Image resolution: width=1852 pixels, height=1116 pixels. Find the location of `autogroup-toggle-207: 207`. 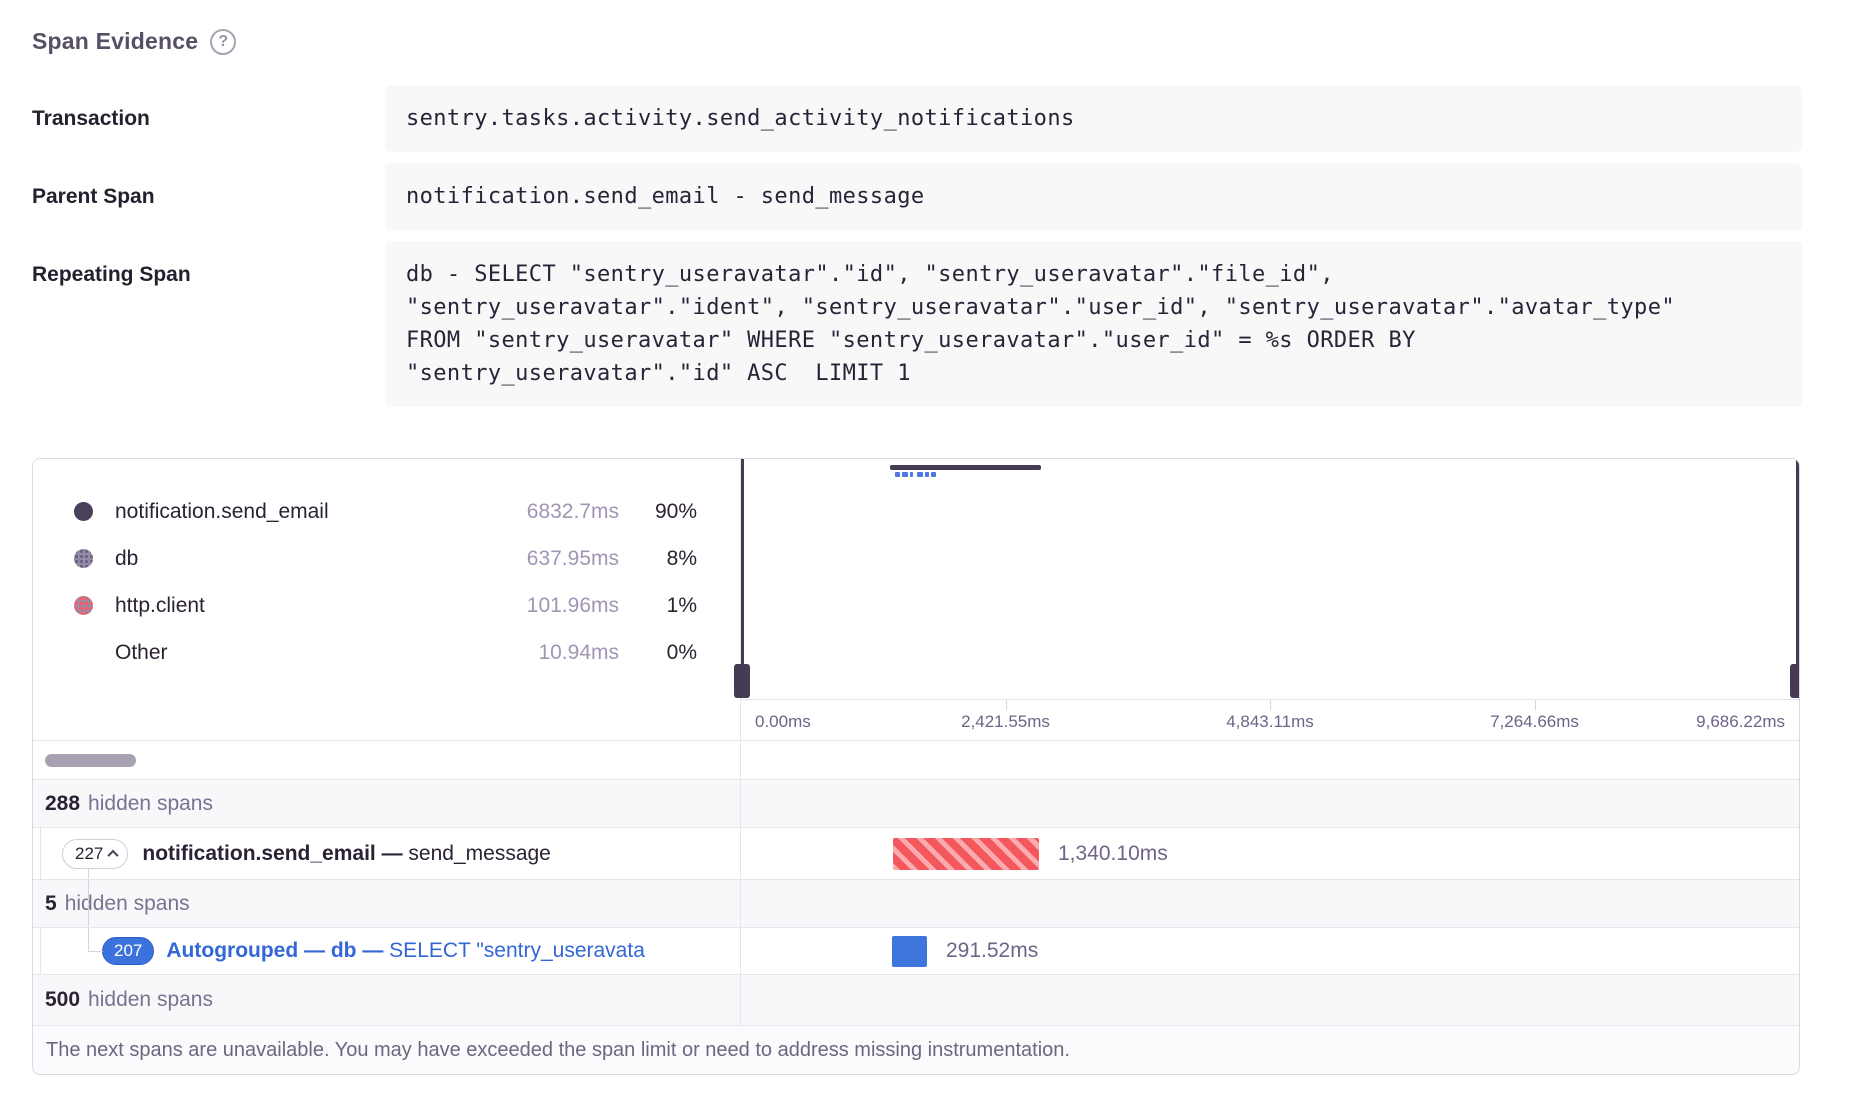

autogroup-toggle-207: 207 is located at coordinates (128, 951).